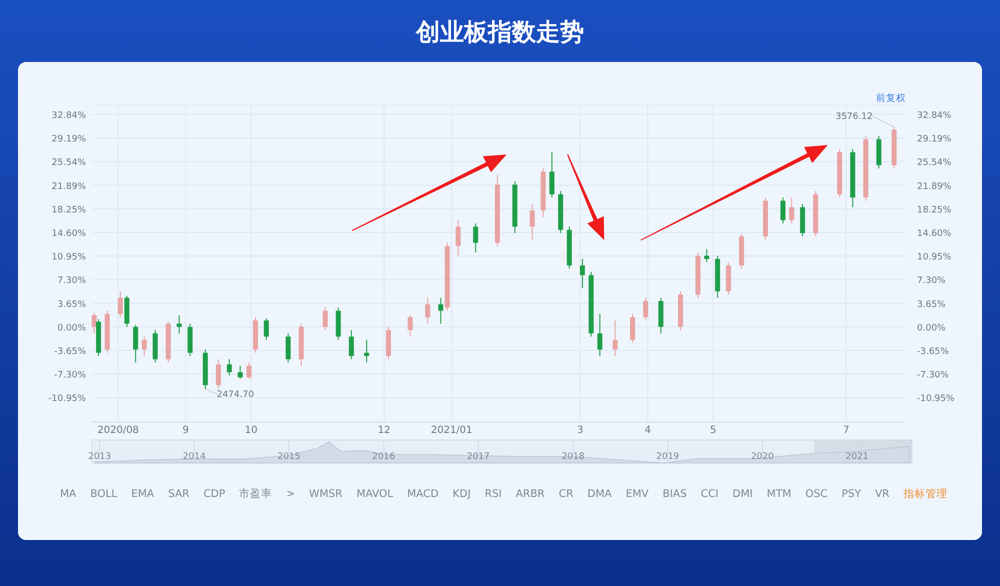  Describe the element at coordinates (118, 430) in the screenshot. I see `x-tick-label: 2020/08` at that location.